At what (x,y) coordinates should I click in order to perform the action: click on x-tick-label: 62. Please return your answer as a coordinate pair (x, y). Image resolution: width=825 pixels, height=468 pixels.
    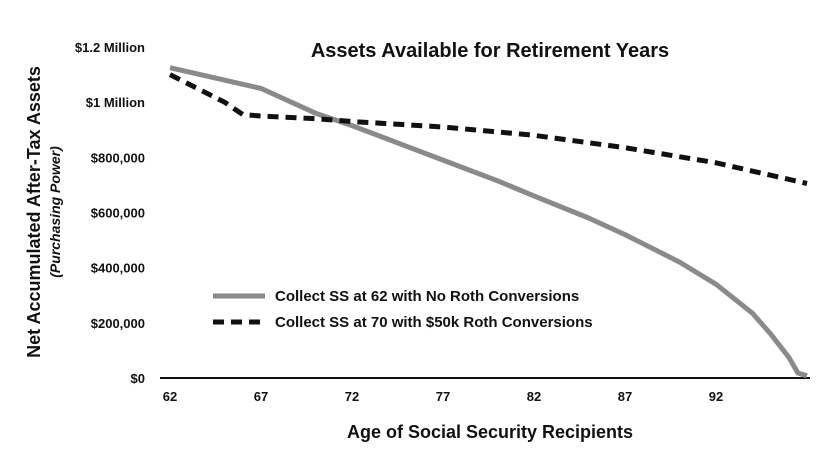
    Looking at the image, I should click on (170, 396).